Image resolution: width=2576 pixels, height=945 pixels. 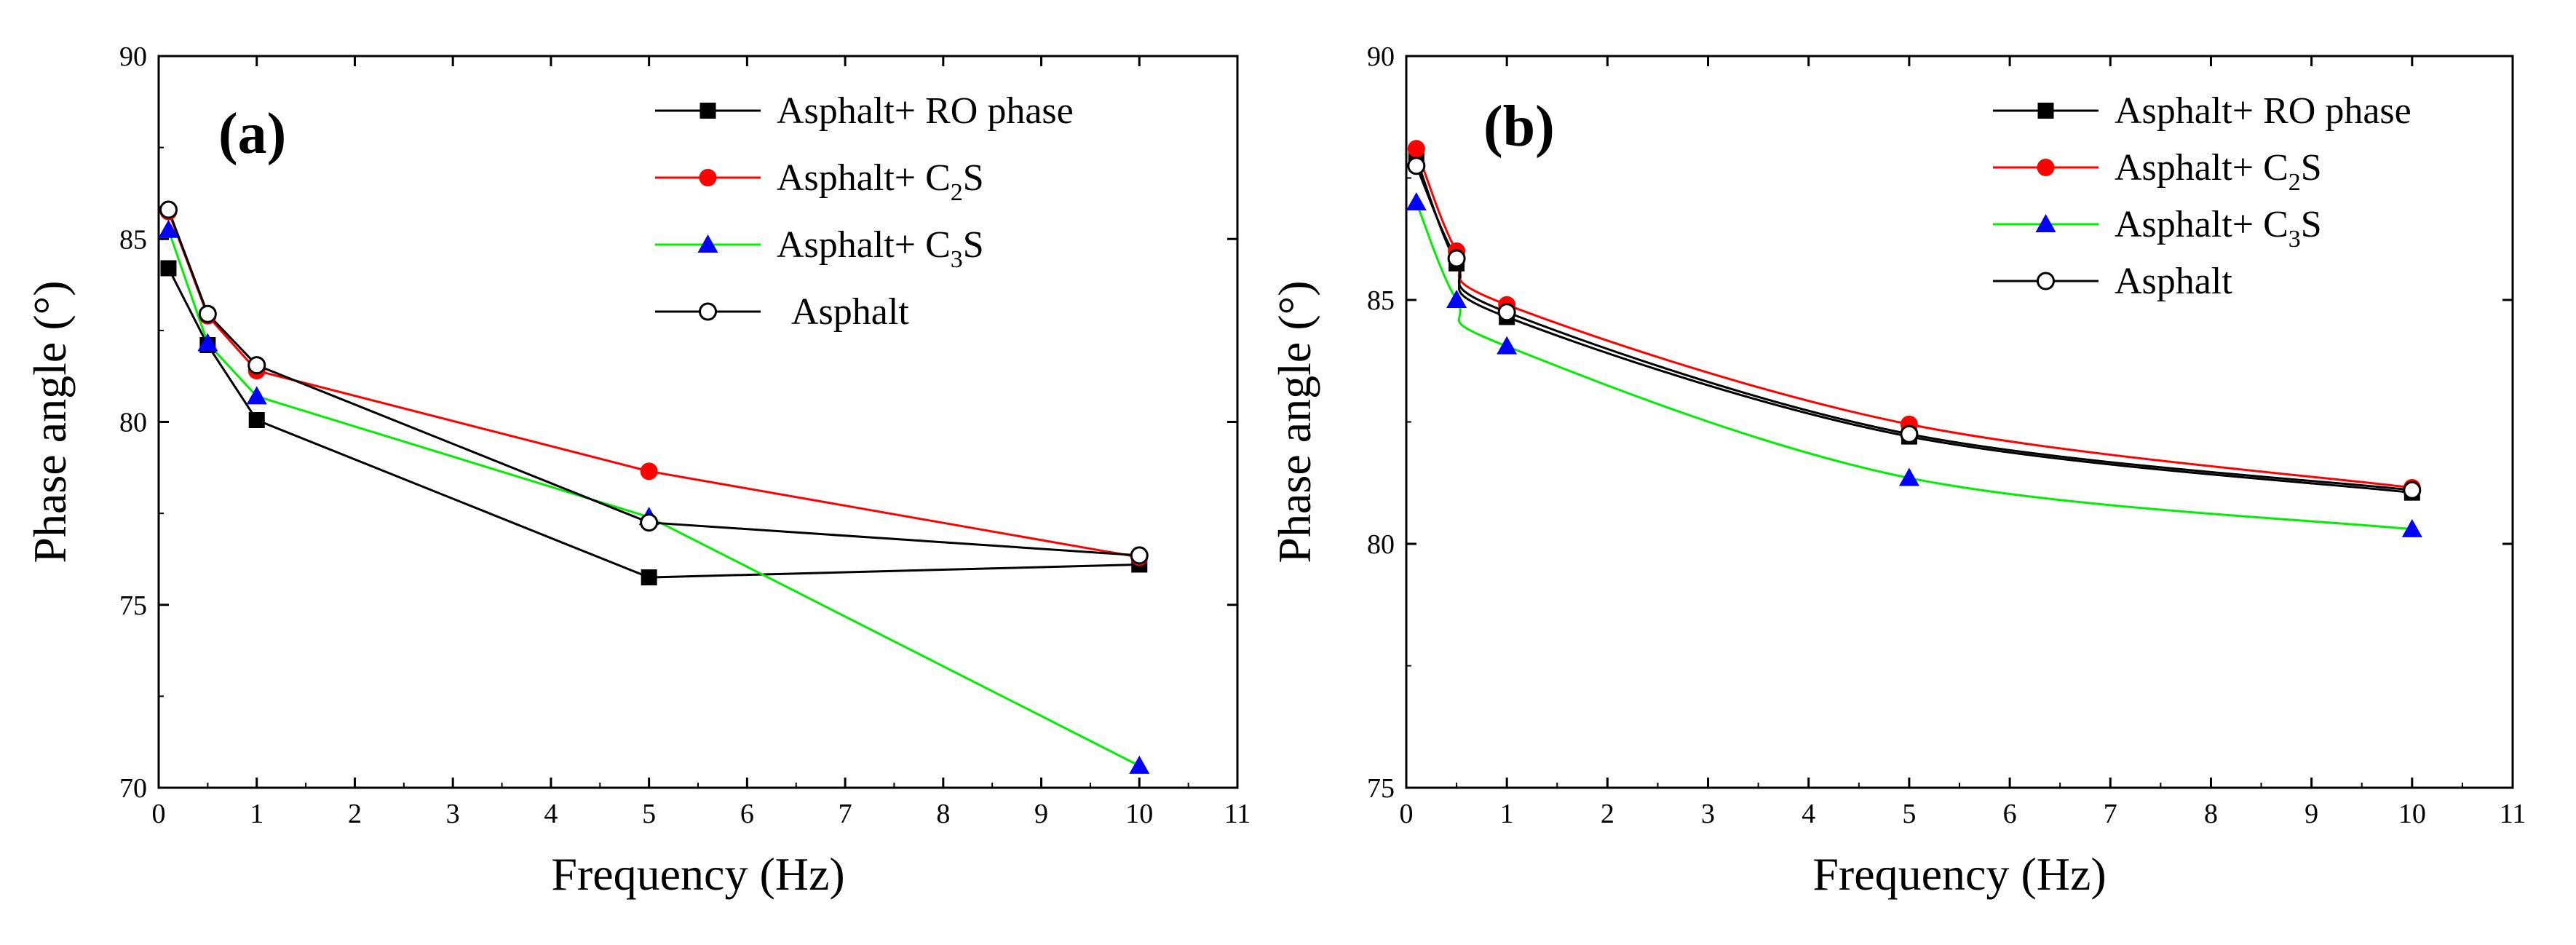 What do you see at coordinates (252, 134) in the screenshot?
I see `panel-label: (a)` at bounding box center [252, 134].